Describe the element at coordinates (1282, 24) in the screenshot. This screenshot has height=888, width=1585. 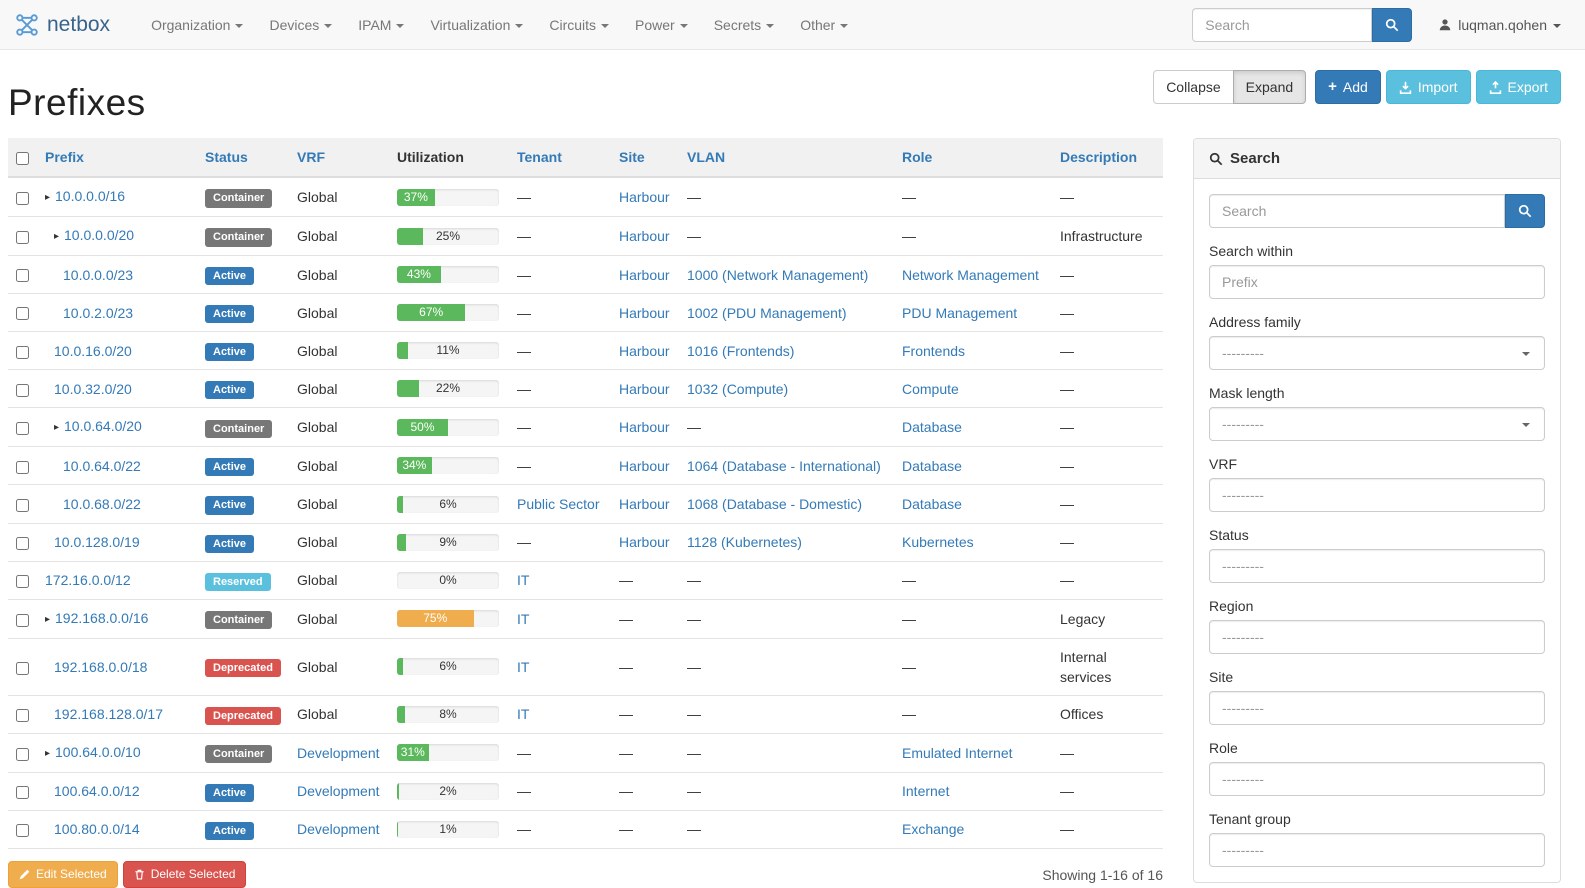
I see `navbar-search-input` at that location.